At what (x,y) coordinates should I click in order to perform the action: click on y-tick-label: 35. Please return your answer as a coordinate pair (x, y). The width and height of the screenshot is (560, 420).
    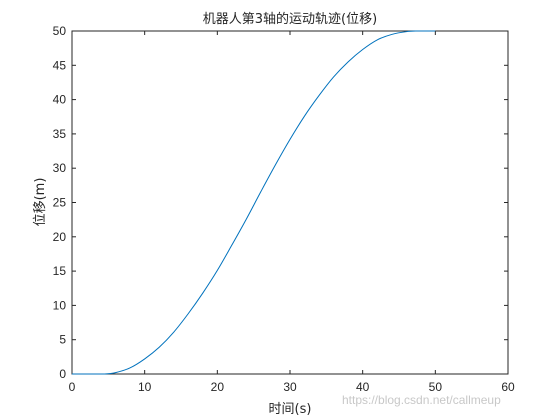
    Looking at the image, I should click on (60, 134).